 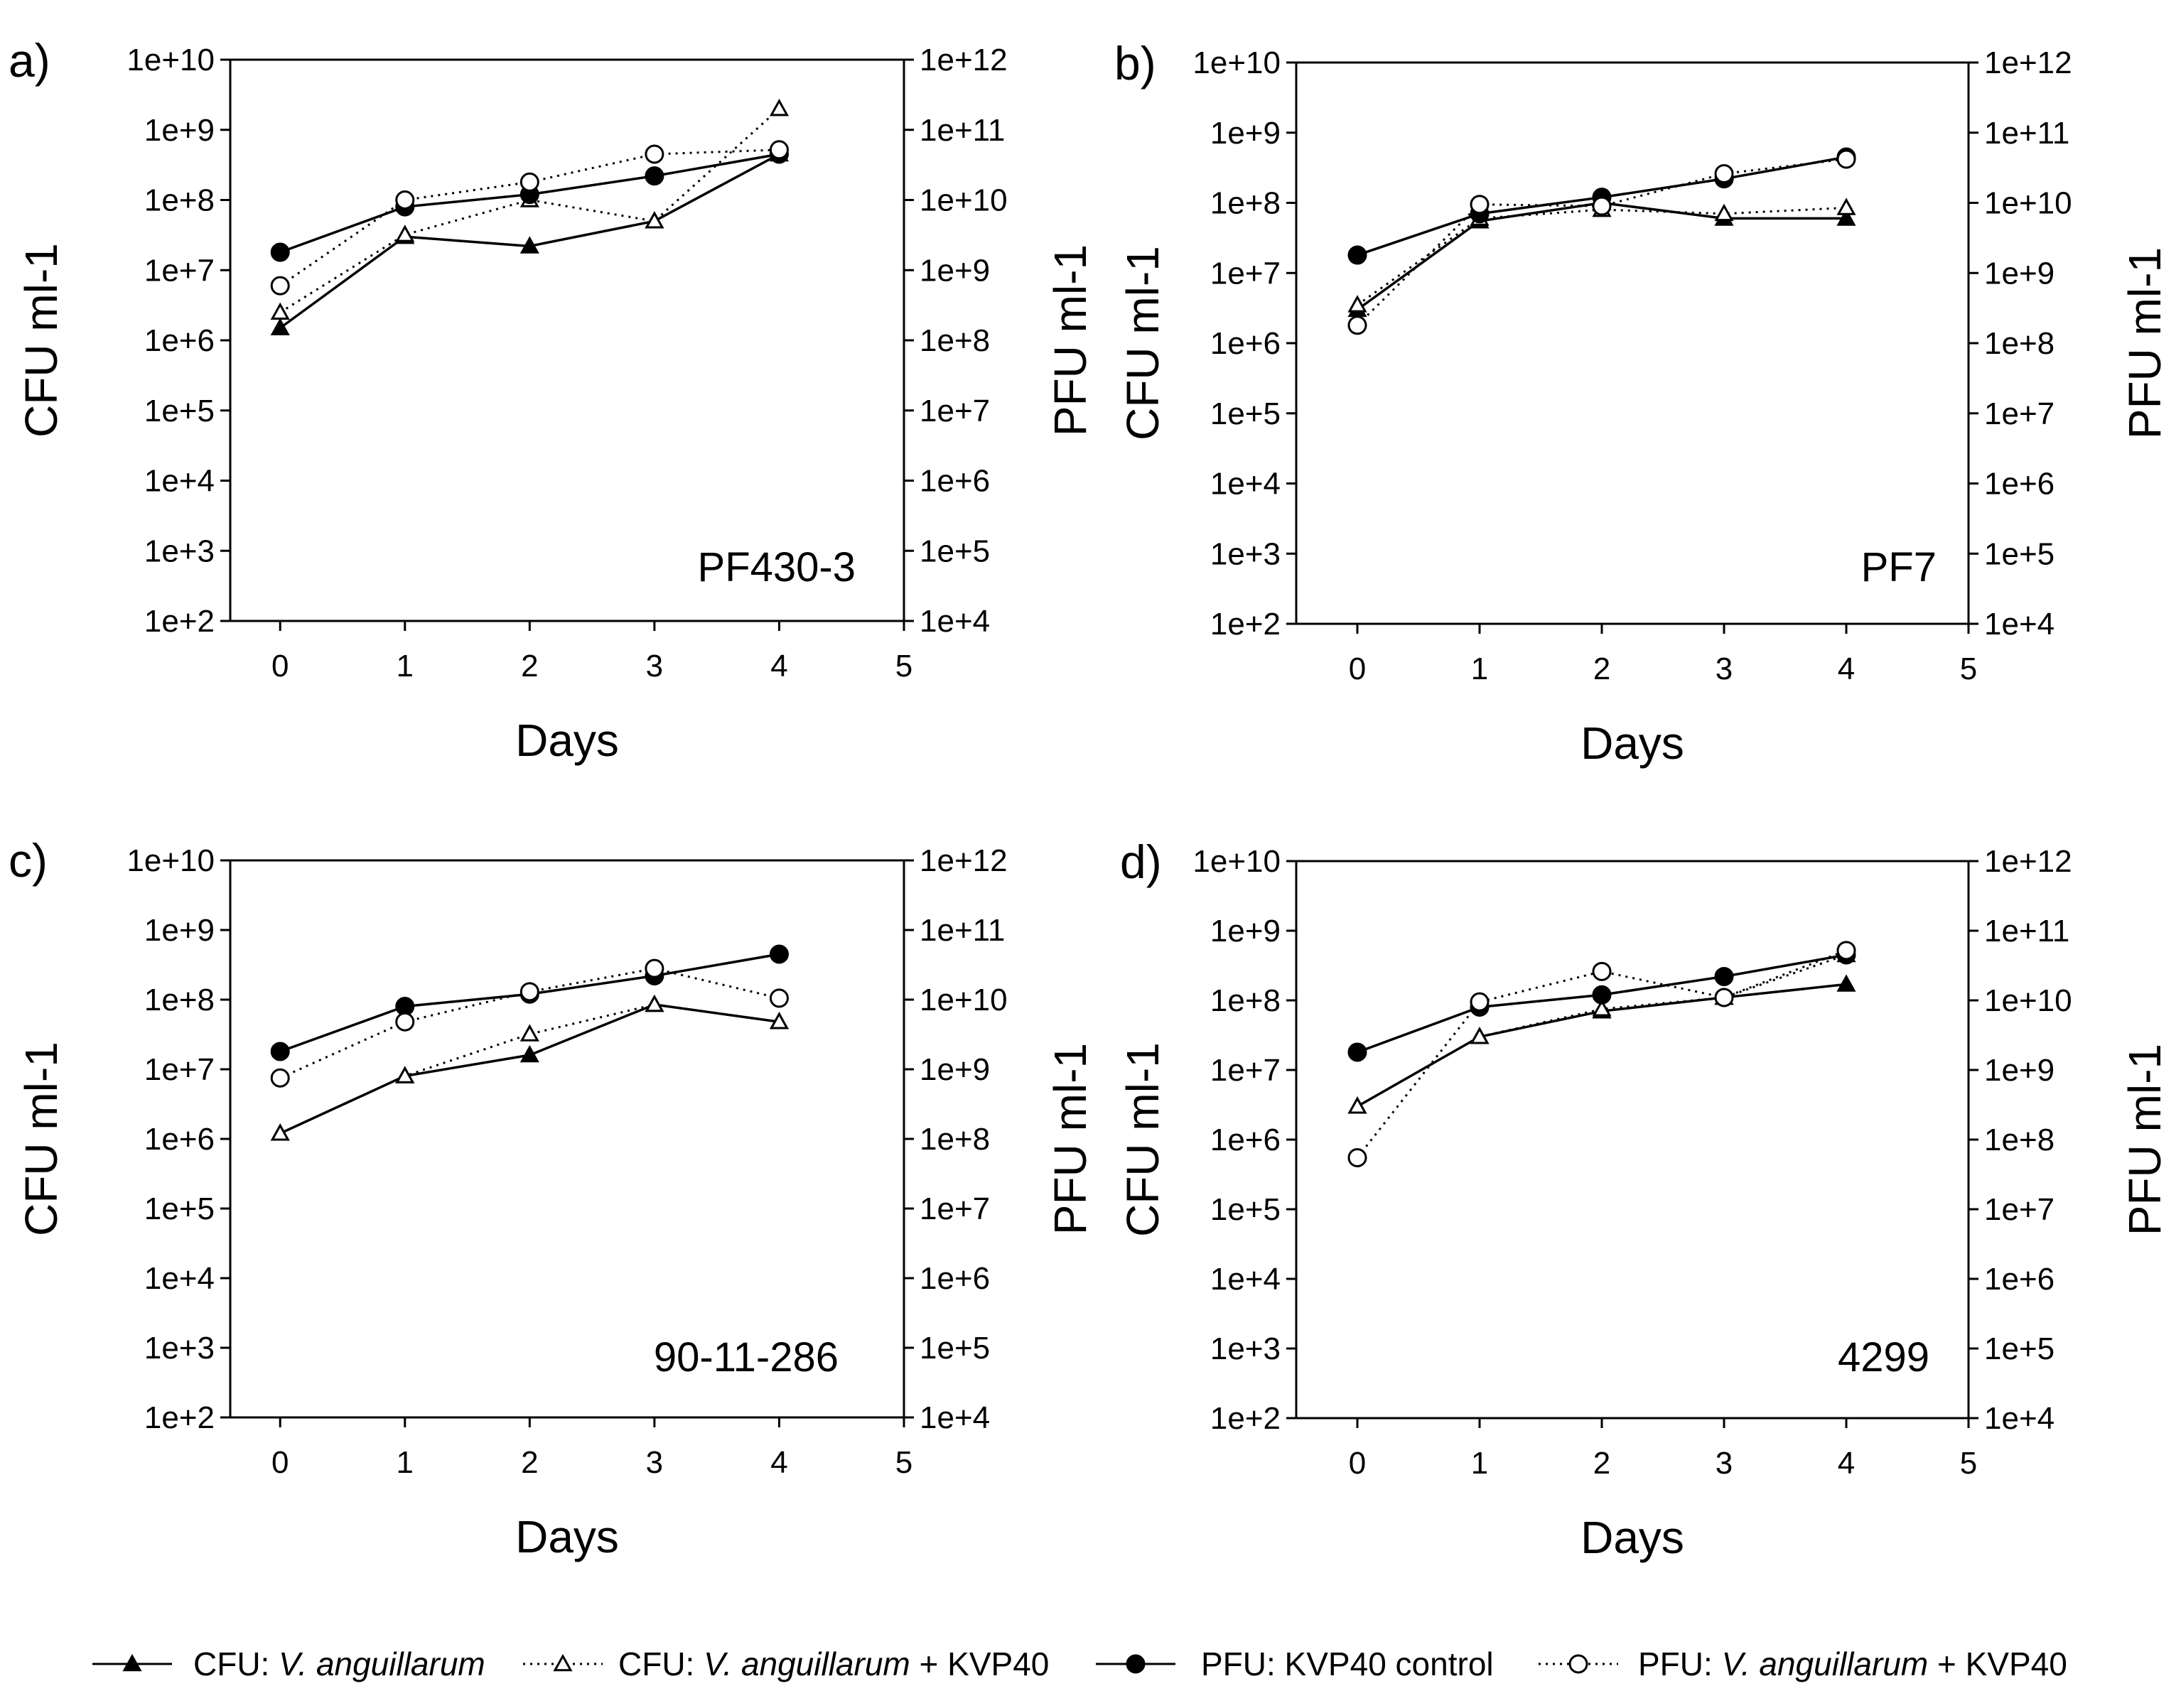 I want to click on legend-label: PFU: V. anguillarum + KVP40, so click(x=1853, y=1663).